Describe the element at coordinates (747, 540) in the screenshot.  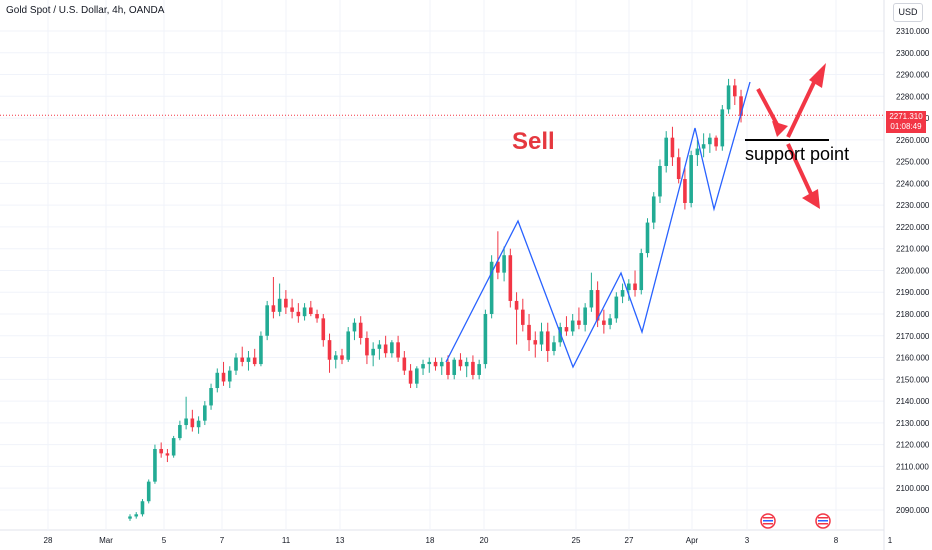
I see `x-tick-label: 3` at that location.